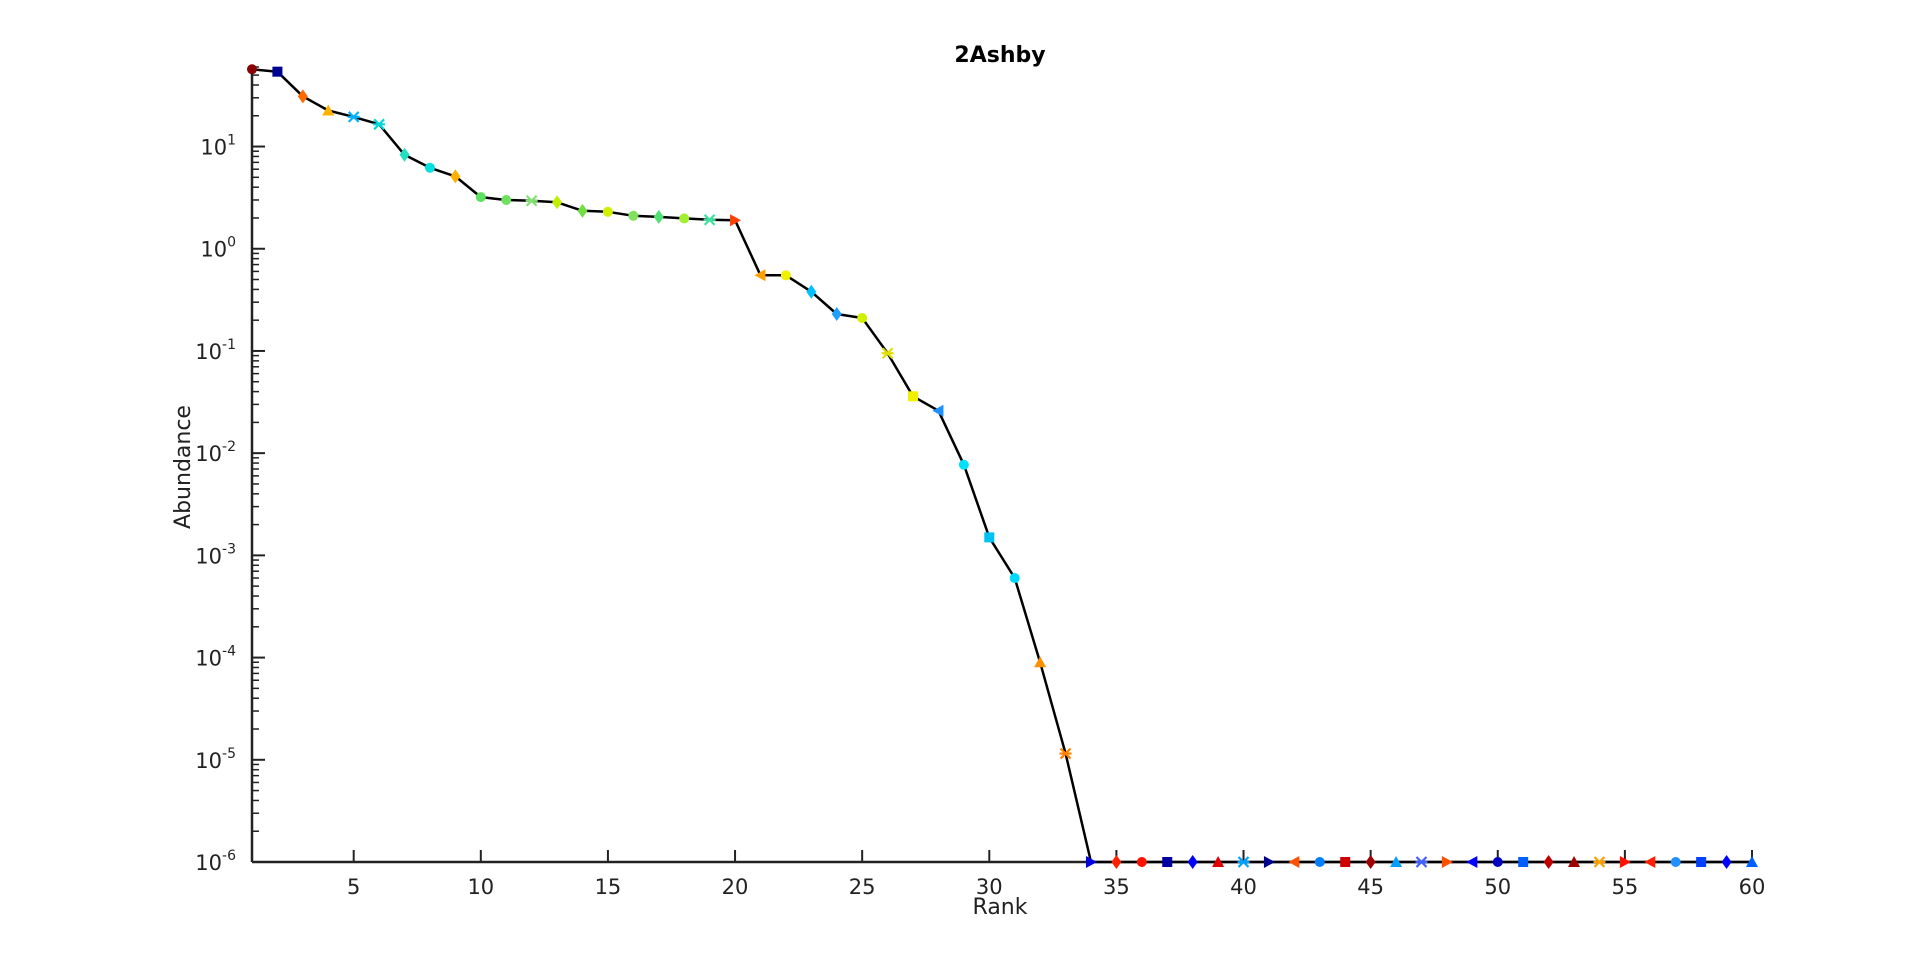 Image resolution: width=1920 pixels, height=961 pixels. What do you see at coordinates (218, 248) in the screenshot?
I see `y-tick-label: 10⁰` at bounding box center [218, 248].